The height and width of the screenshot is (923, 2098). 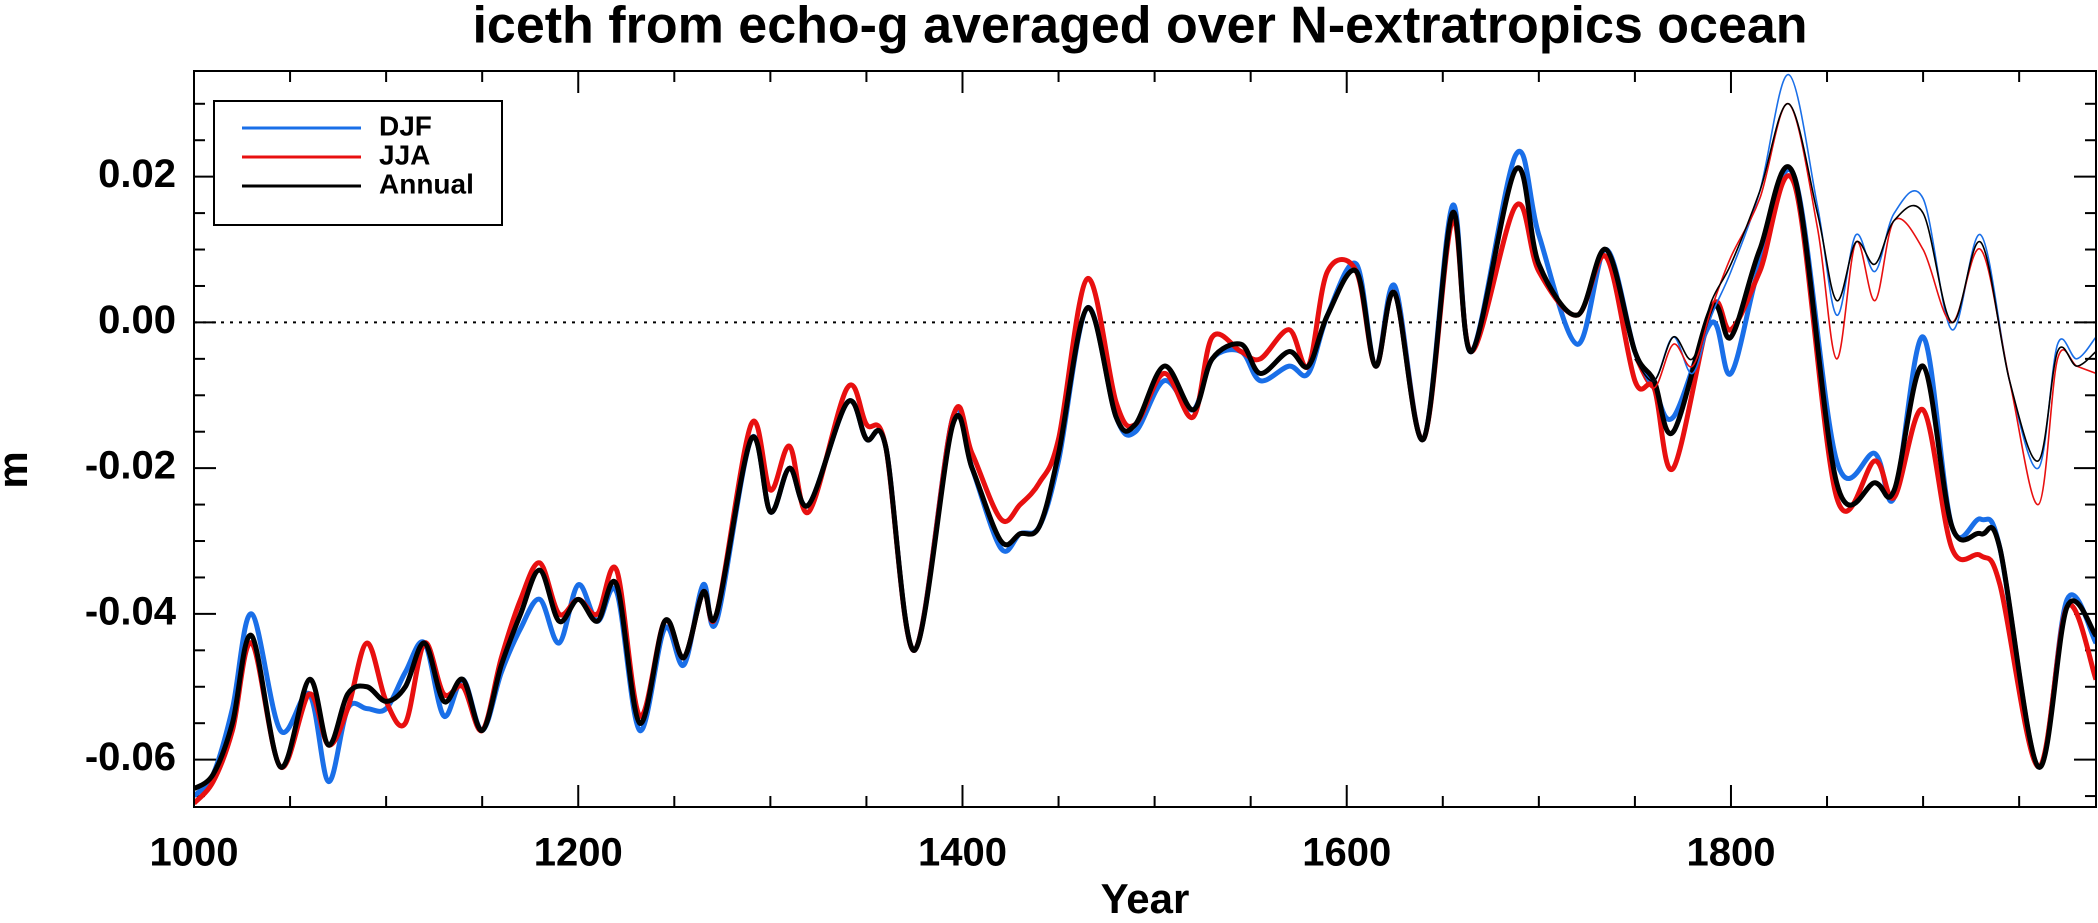 What do you see at coordinates (137, 174) in the screenshot?
I see `y-tick-label: 0.02` at bounding box center [137, 174].